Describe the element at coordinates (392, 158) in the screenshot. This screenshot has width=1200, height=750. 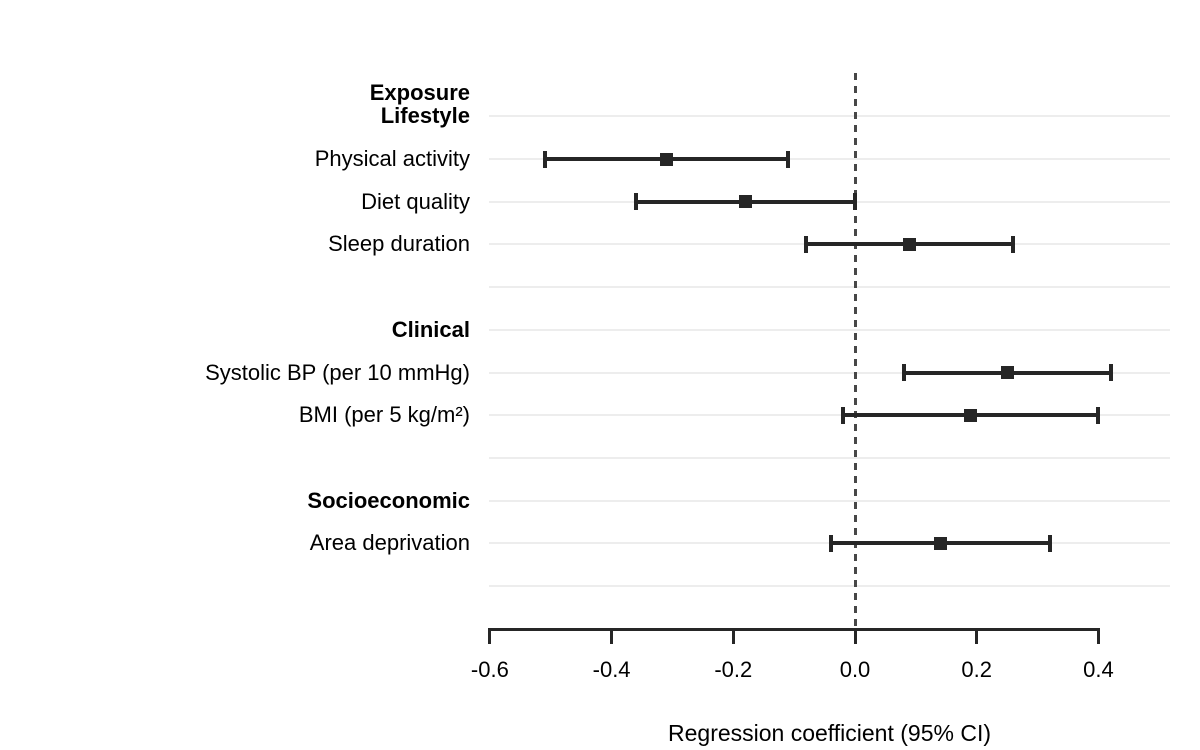
I see `row-label: Physical activity` at that location.